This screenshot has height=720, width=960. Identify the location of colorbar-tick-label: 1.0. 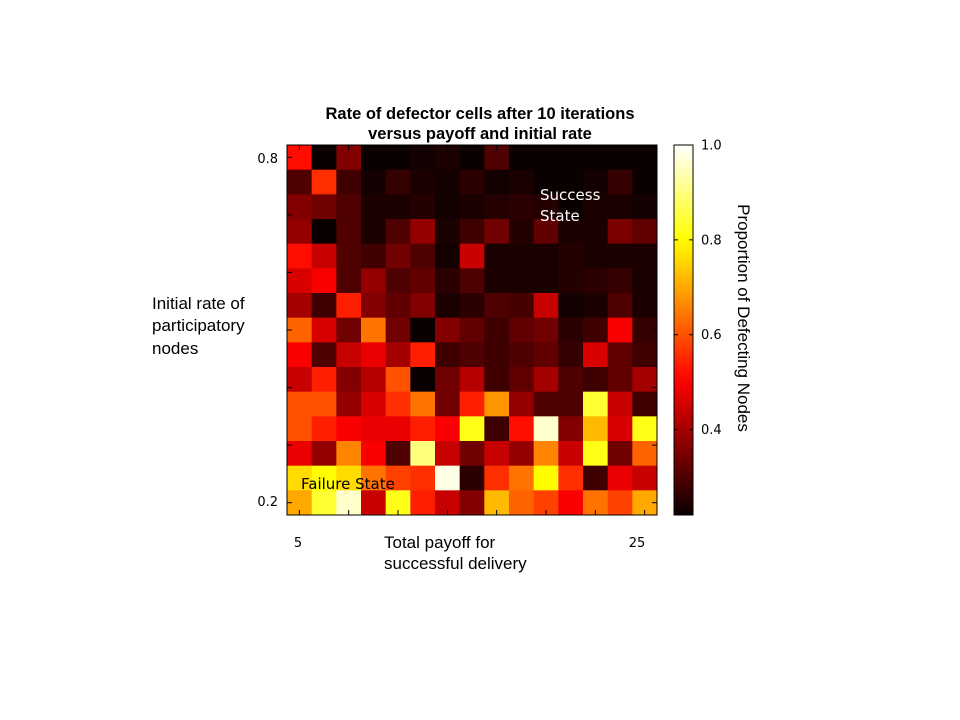
(711, 146).